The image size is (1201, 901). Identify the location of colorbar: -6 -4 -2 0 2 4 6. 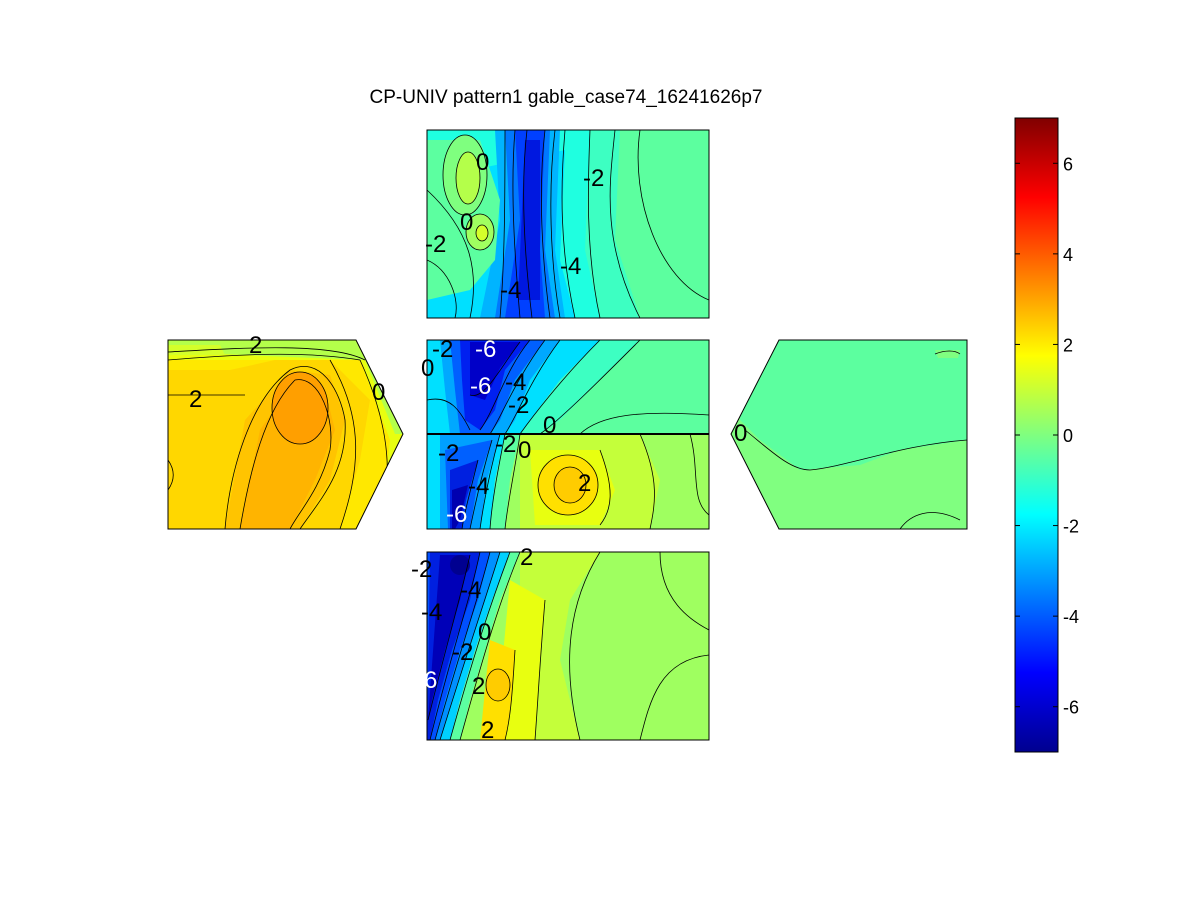
(1046, 435).